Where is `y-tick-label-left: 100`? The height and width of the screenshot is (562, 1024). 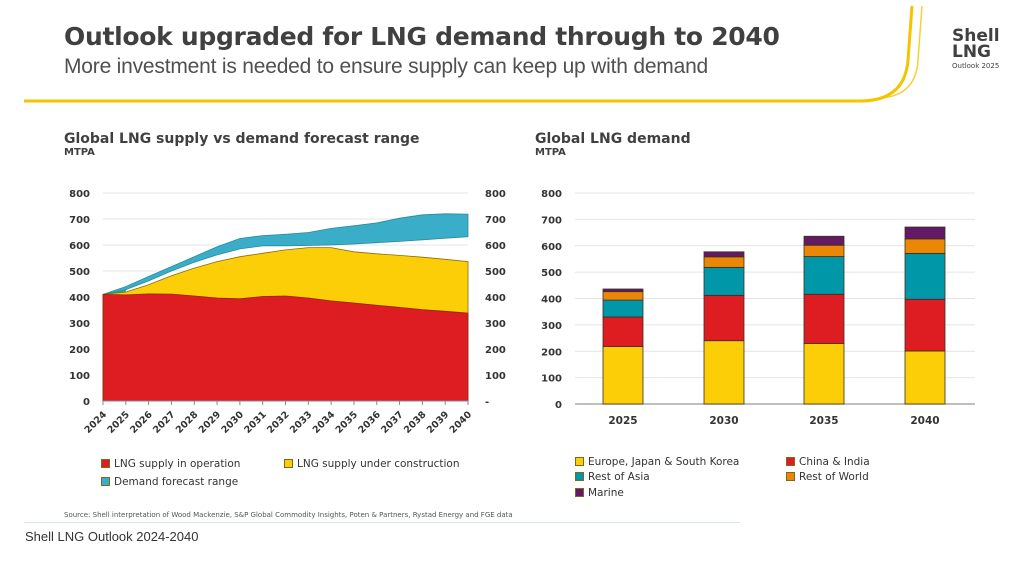 y-tick-label-left: 100 is located at coordinates (79, 376).